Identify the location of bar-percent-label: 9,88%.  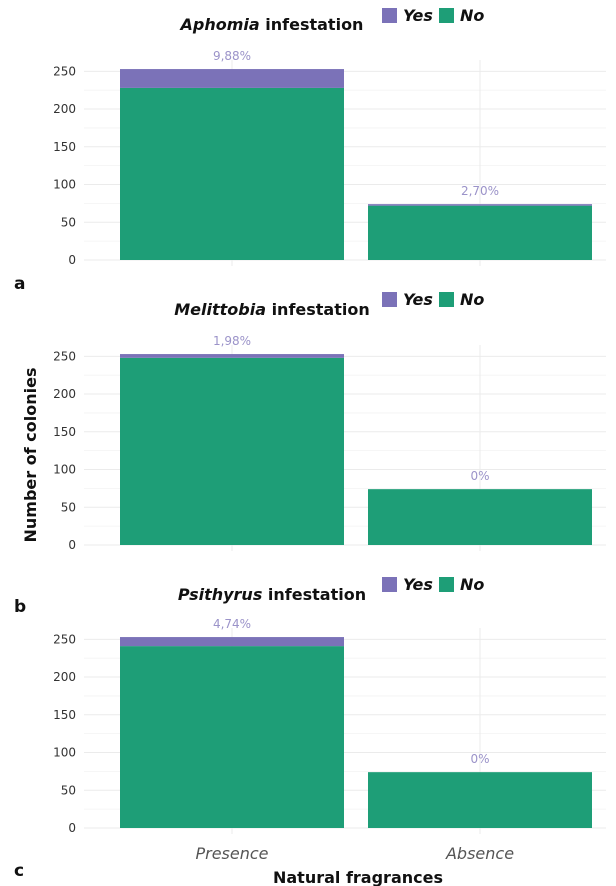
(232, 56).